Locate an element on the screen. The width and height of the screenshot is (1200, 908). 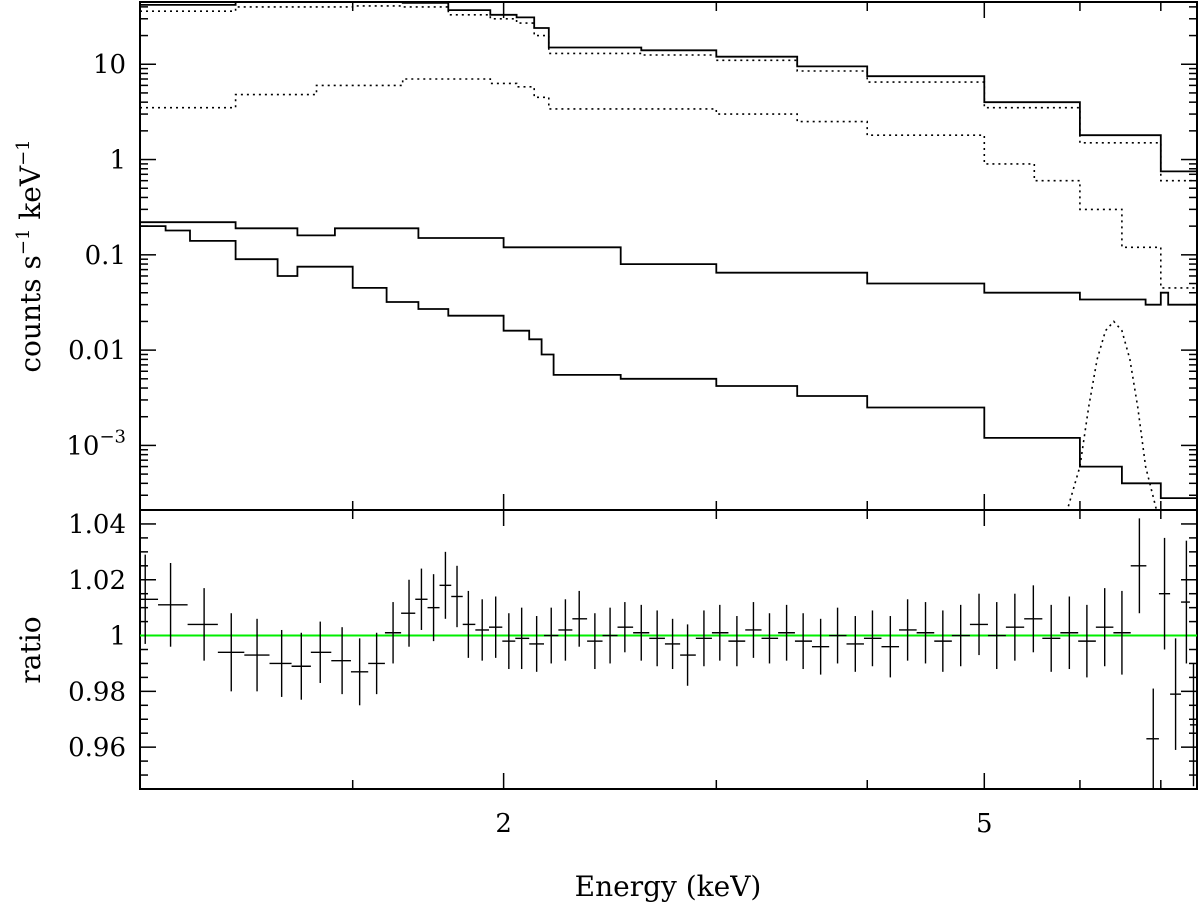
top-y-tick-labels: 10 1 0.1 0.01 10−3 is located at coordinates (96, 255).